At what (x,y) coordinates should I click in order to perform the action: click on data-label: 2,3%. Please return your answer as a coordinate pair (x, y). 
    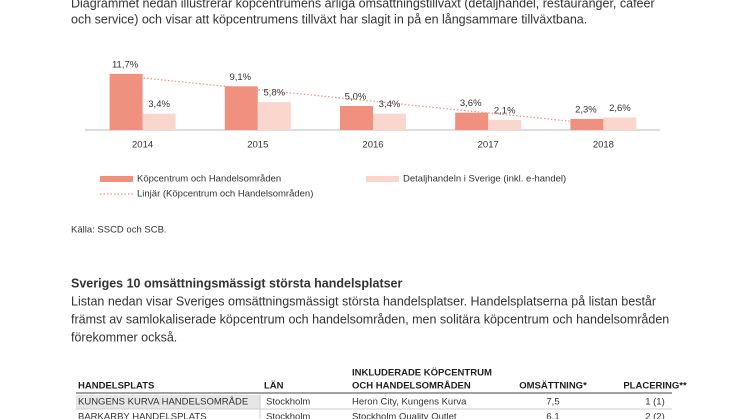
    Looking at the image, I should click on (586, 109).